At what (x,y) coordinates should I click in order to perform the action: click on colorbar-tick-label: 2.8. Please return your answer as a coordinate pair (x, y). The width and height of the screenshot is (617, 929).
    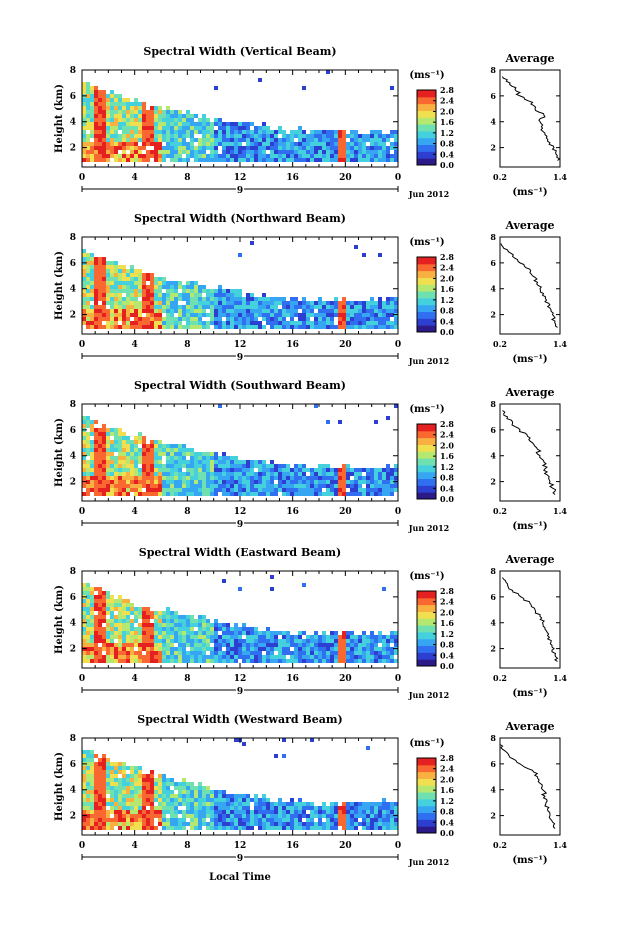
    Looking at the image, I should click on (447, 591).